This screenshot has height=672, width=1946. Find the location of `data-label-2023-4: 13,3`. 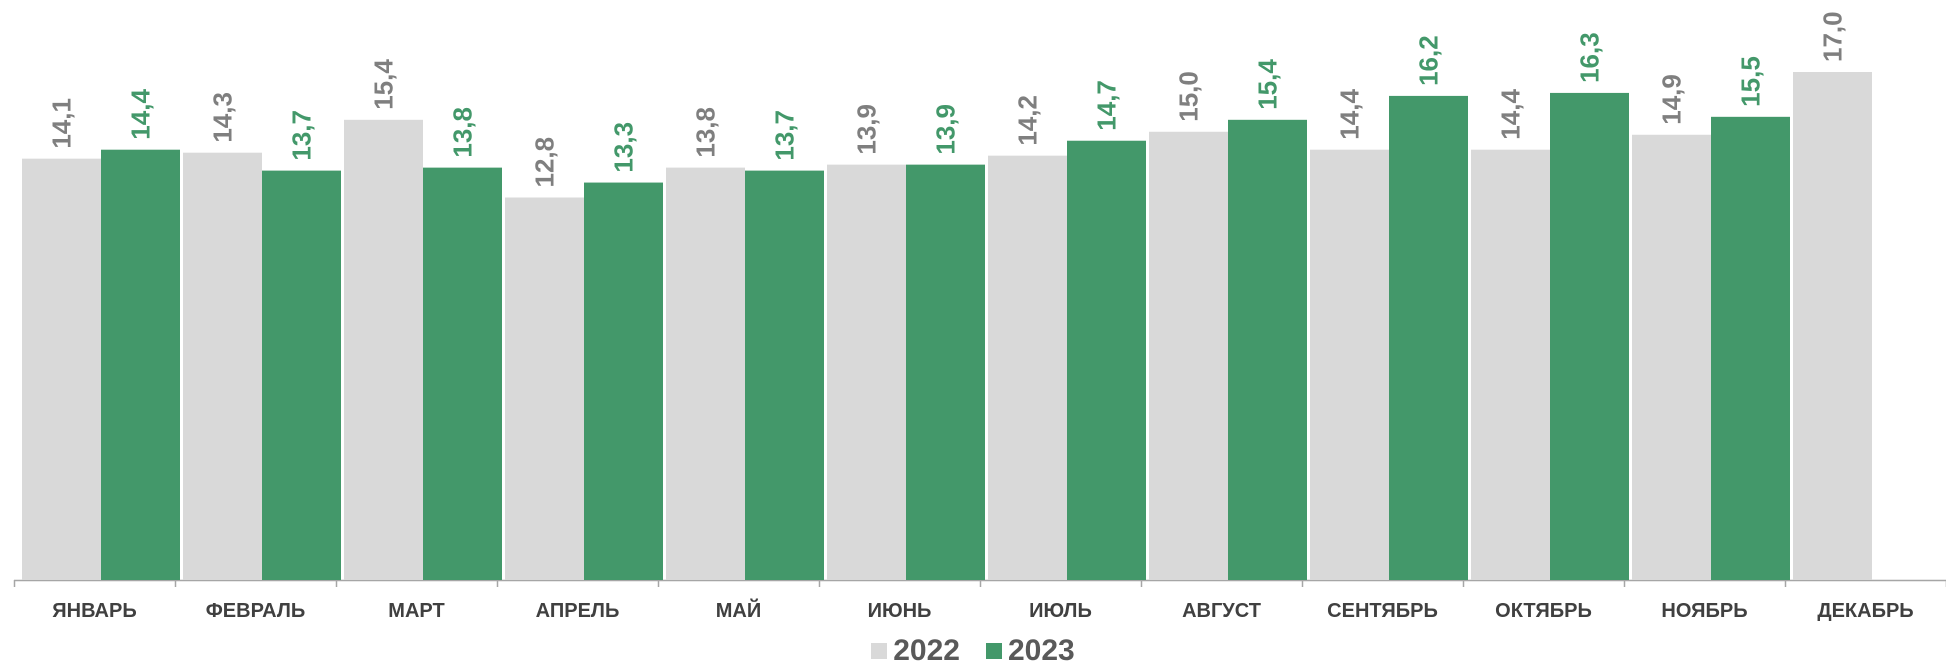

data-label-2023-4: 13,3 is located at coordinates (624, 147).